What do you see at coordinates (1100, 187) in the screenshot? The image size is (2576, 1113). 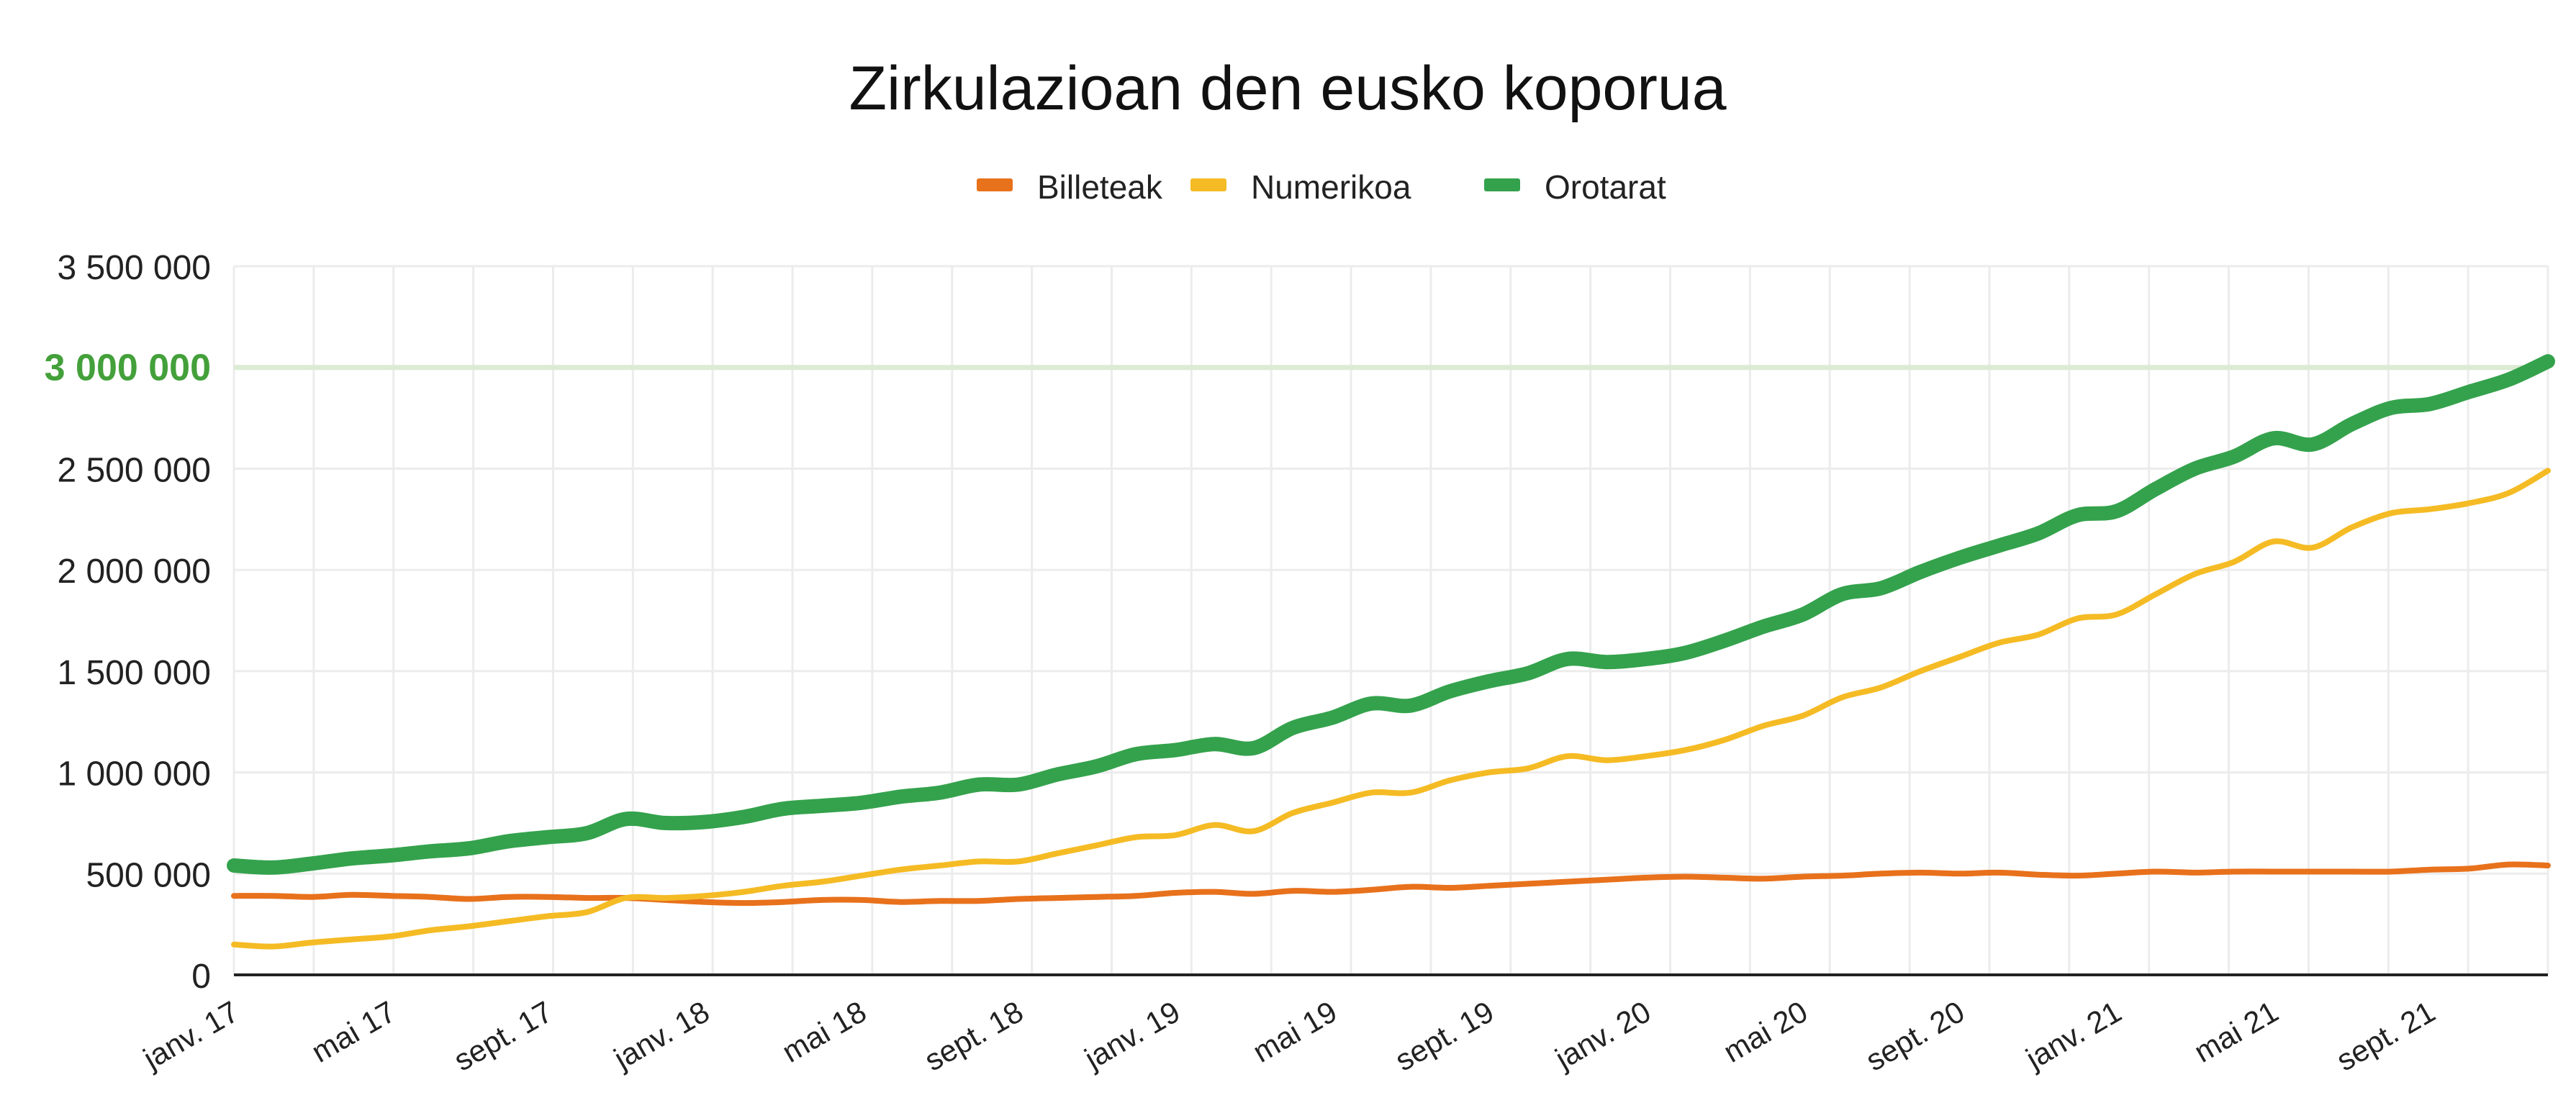 I see `legend-label-billeteak: Billeteak` at bounding box center [1100, 187].